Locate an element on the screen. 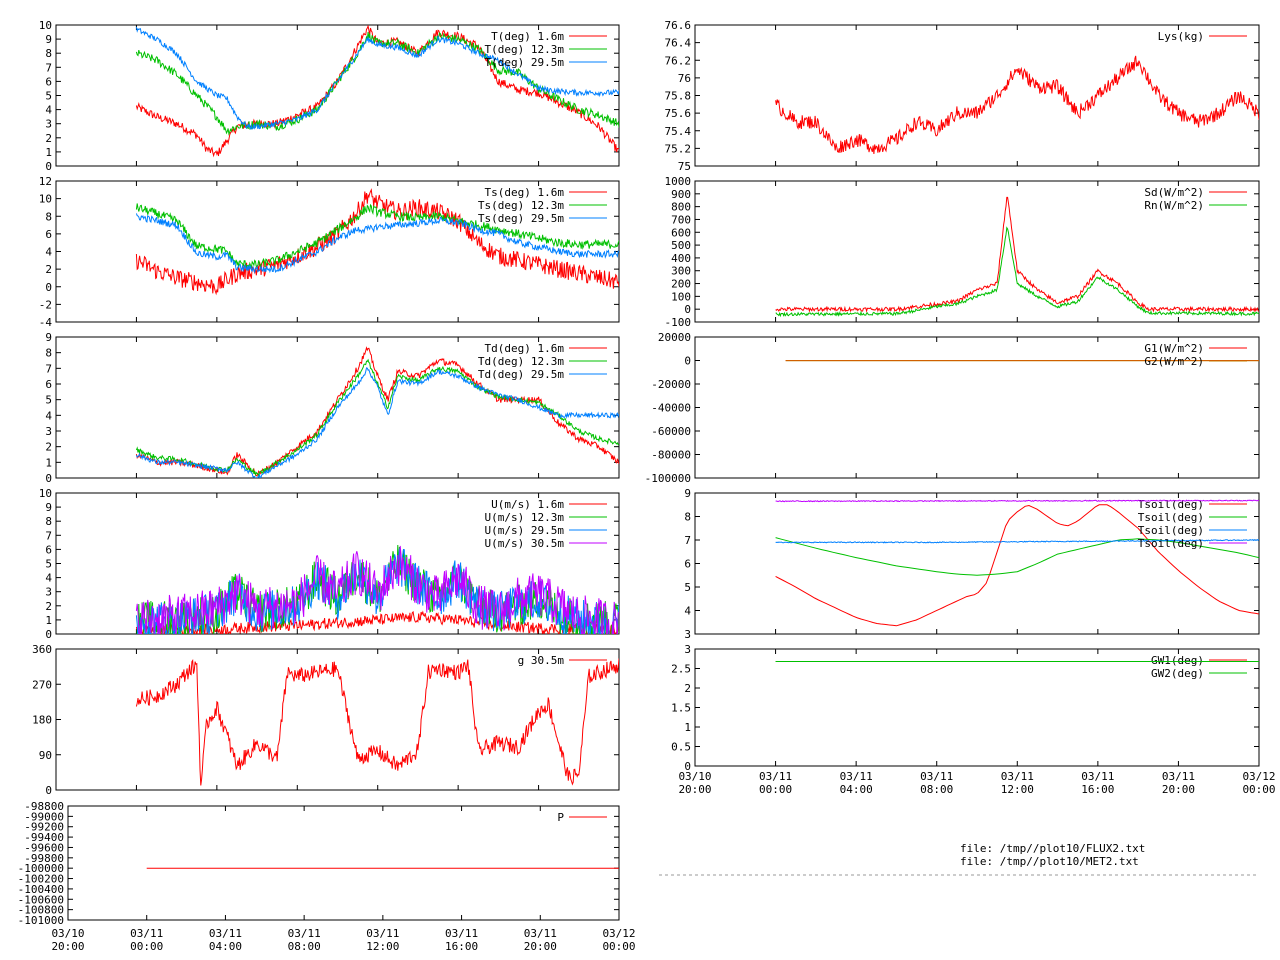  y-tick-label: 75 is located at coordinates (684, 166).